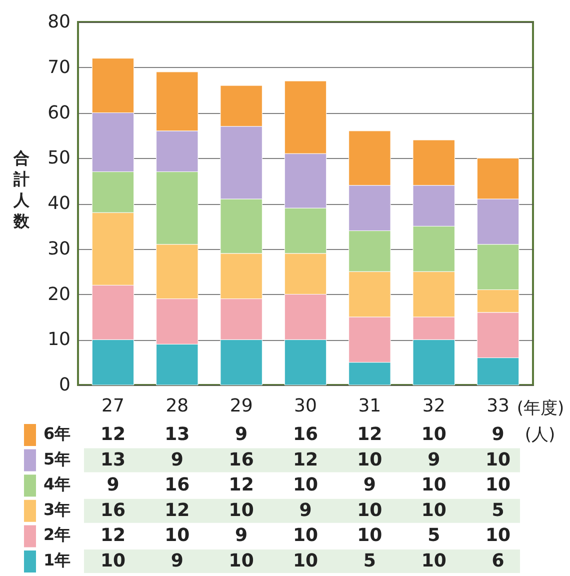 Image resolution: width=570 pixels, height=576 pixels. I want to click on y-tick-label: 60, so click(59, 113).